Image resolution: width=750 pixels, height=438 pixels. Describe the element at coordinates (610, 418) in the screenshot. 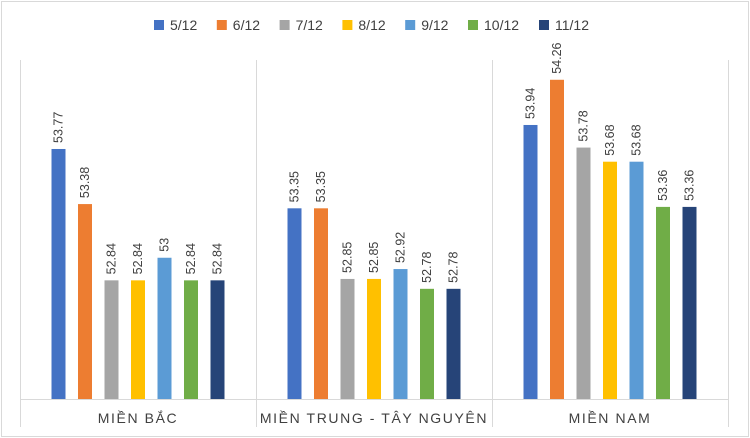

I see `category-label: MIỀN NAM` at that location.